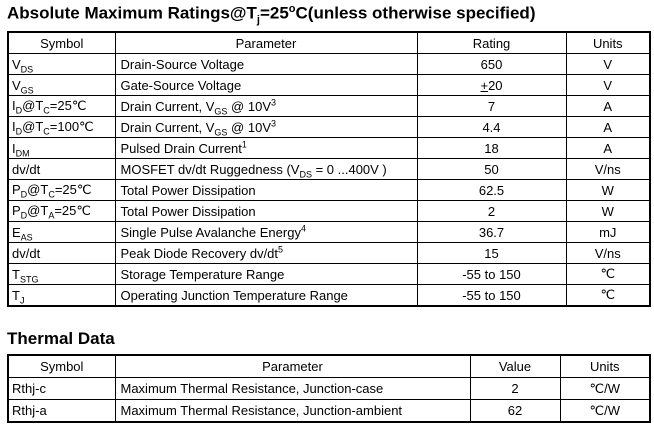 Image resolution: width=654 pixels, height=426 pixels. What do you see at coordinates (61, 232) in the screenshot?
I see `symbol-cell: EAS` at bounding box center [61, 232].